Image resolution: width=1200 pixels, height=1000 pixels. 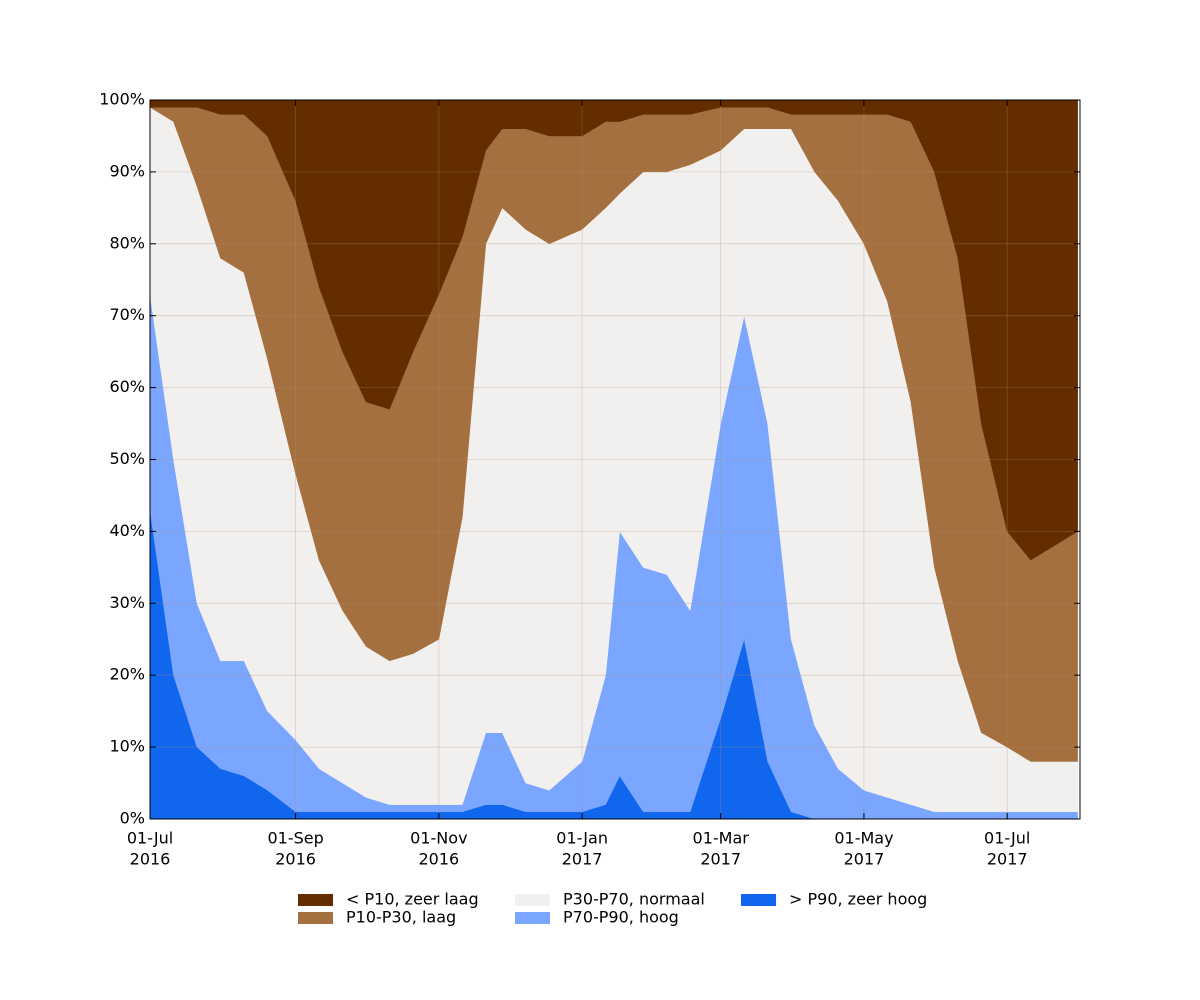 I want to click on legend-label: P30-P70, normaal, so click(x=634, y=899).